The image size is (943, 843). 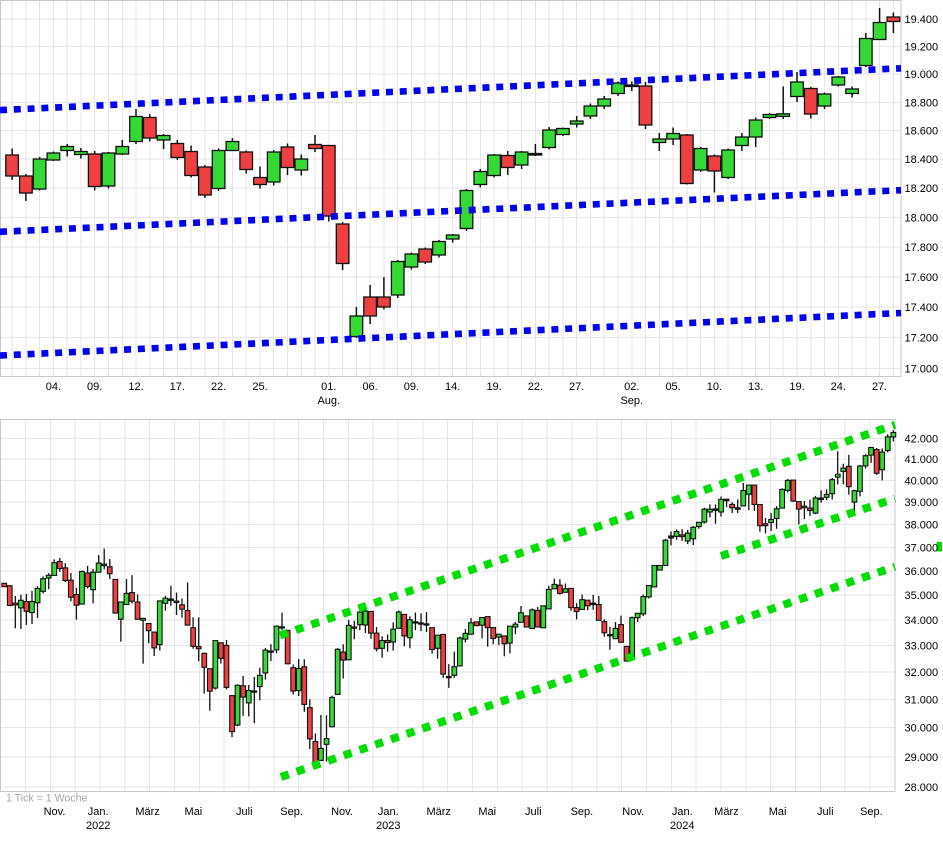 What do you see at coordinates (922, 647) in the screenshot?
I see `svg-text: 33.000` at bounding box center [922, 647].